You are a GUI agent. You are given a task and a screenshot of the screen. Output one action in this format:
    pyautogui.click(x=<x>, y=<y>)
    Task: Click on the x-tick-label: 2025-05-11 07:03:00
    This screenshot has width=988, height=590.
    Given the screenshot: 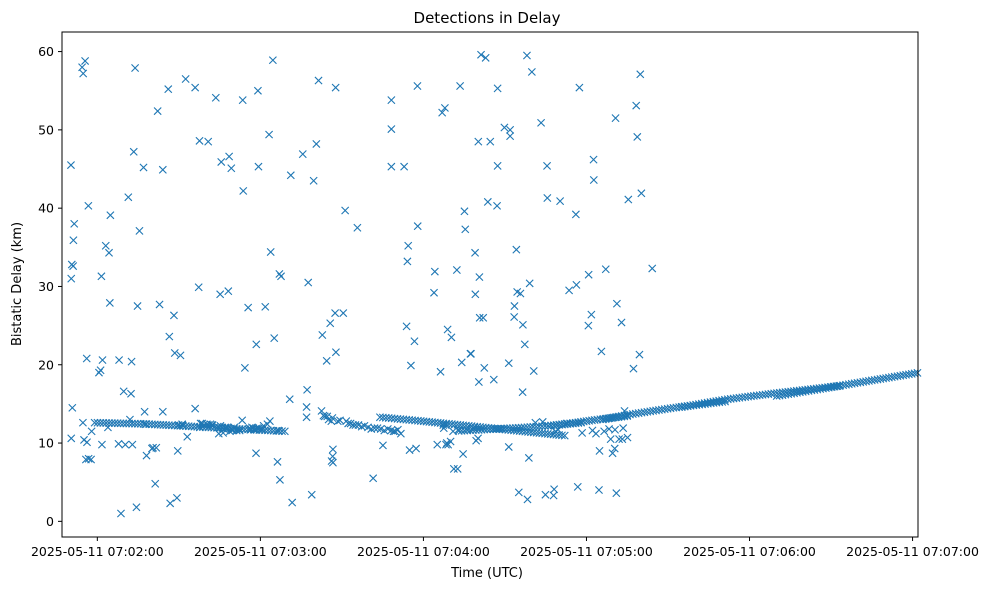 What is the action you would take?
    pyautogui.click(x=260, y=551)
    